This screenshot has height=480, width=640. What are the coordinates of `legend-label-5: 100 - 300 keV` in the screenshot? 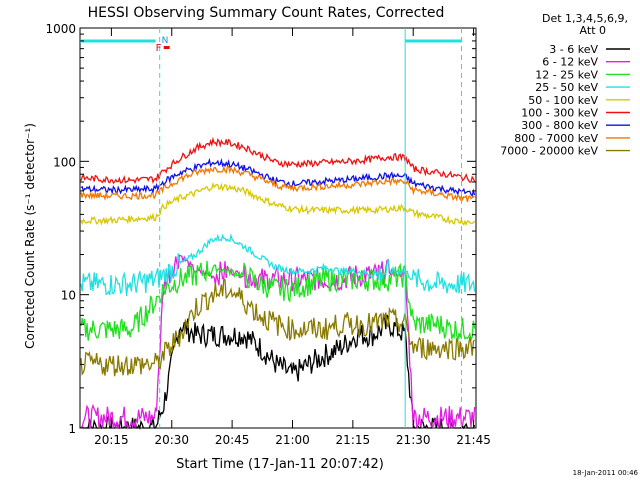 It's located at (559, 113).